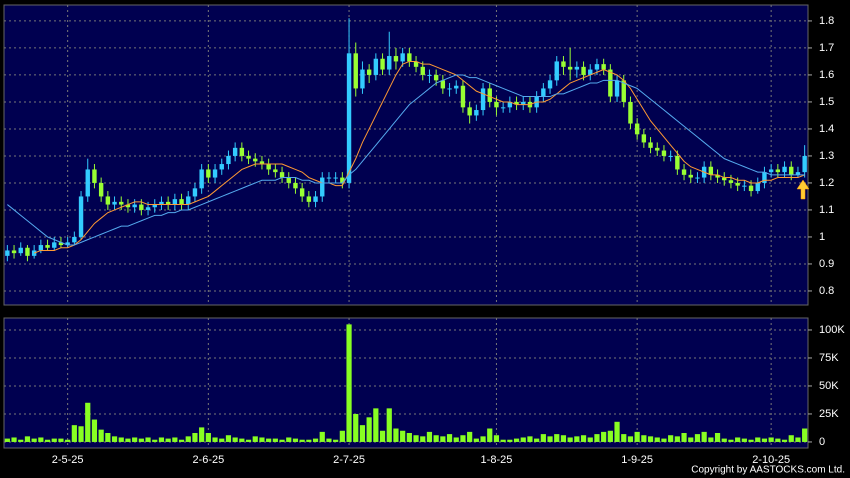 The height and width of the screenshot is (478, 850). What do you see at coordinates (826, 75) in the screenshot?
I see `y-tick-label: 1.6` at bounding box center [826, 75].